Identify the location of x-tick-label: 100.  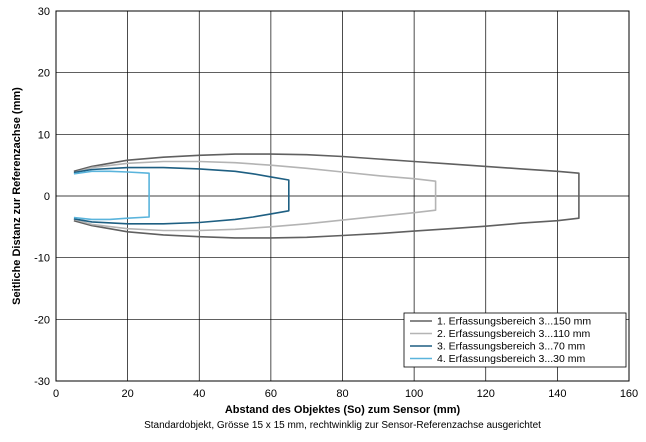
(414, 394).